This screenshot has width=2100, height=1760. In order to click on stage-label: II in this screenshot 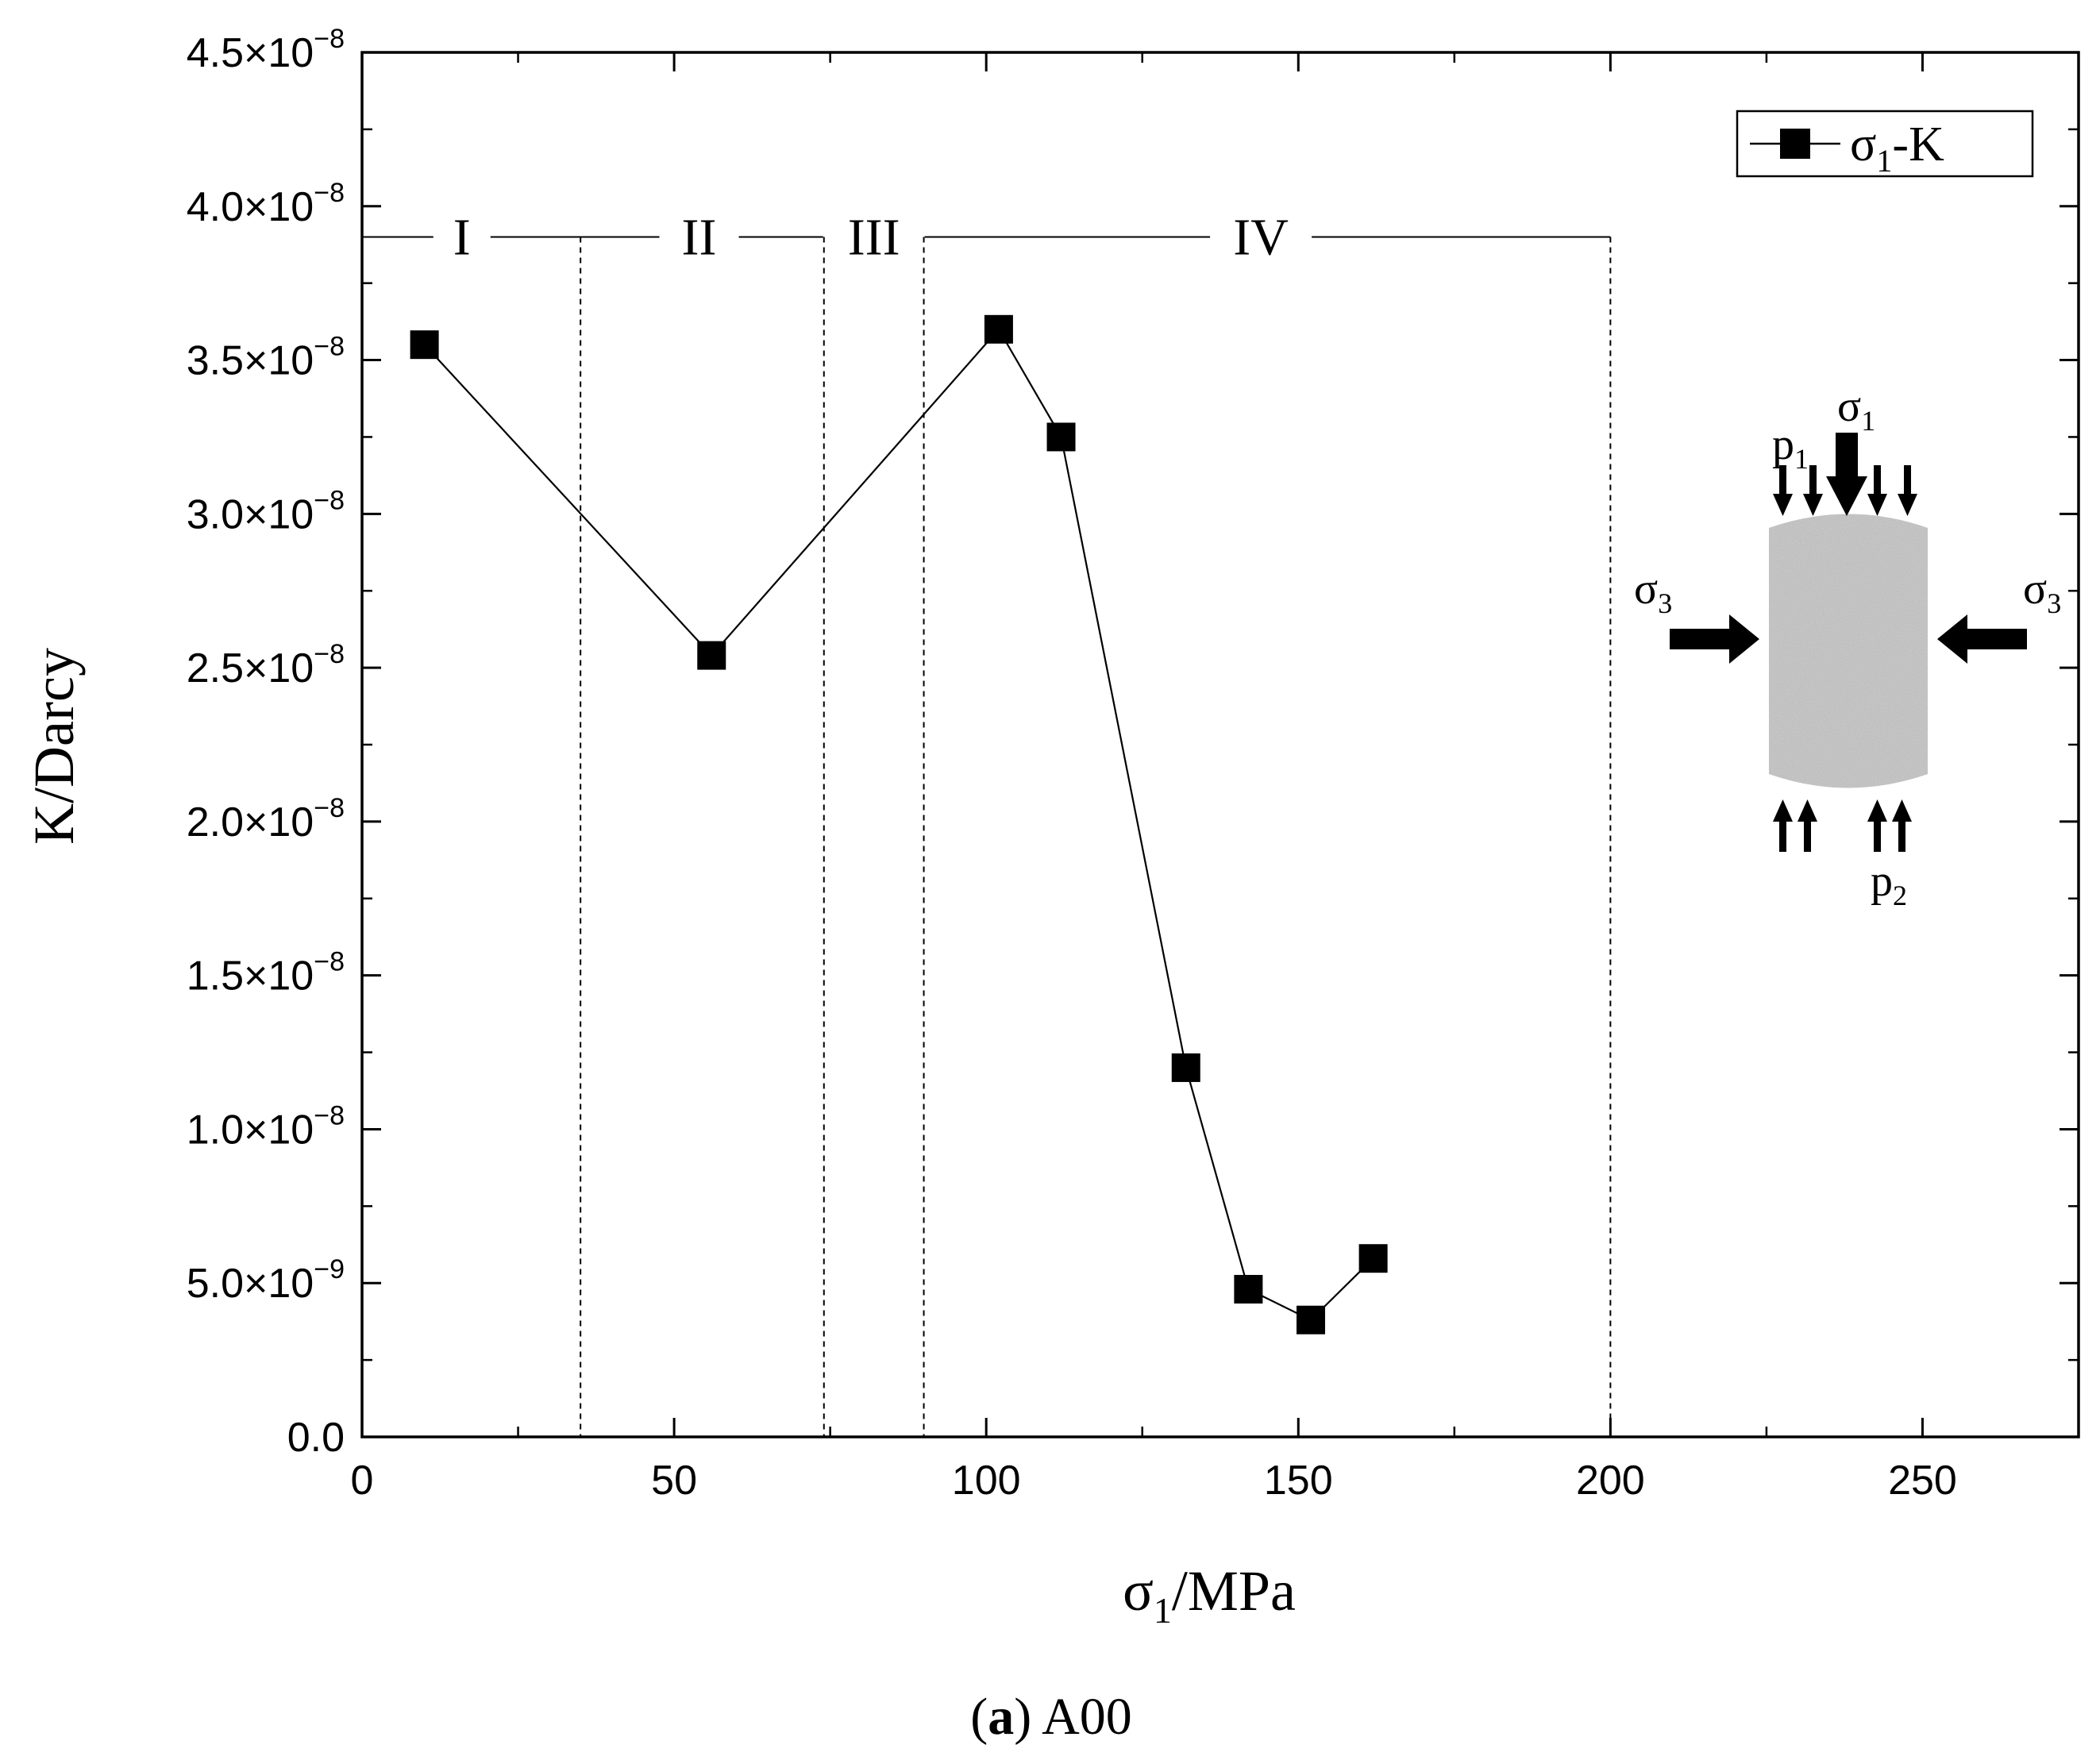, I will do `click(699, 238)`.